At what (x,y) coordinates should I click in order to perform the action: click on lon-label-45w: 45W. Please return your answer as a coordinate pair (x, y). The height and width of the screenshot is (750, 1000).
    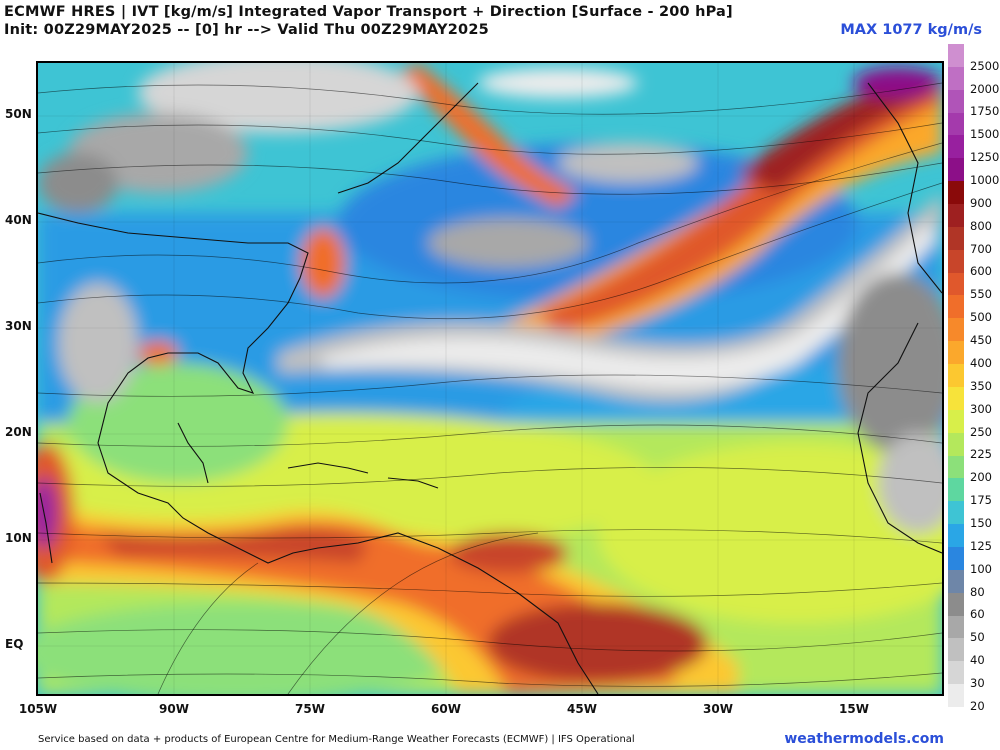
    Looking at the image, I should click on (582, 709).